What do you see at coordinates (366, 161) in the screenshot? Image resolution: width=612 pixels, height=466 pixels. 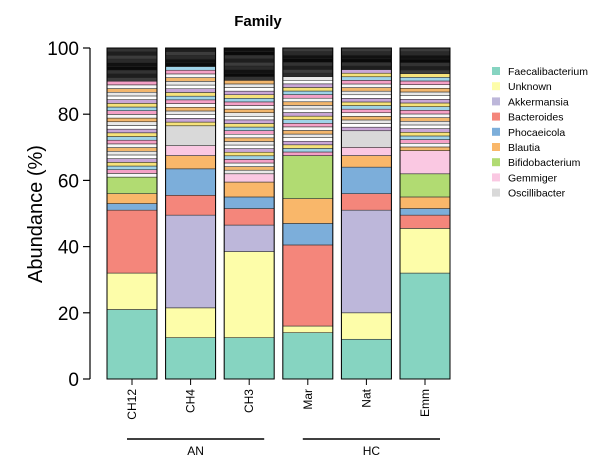 I see `bar-segment-blautia` at bounding box center [366, 161].